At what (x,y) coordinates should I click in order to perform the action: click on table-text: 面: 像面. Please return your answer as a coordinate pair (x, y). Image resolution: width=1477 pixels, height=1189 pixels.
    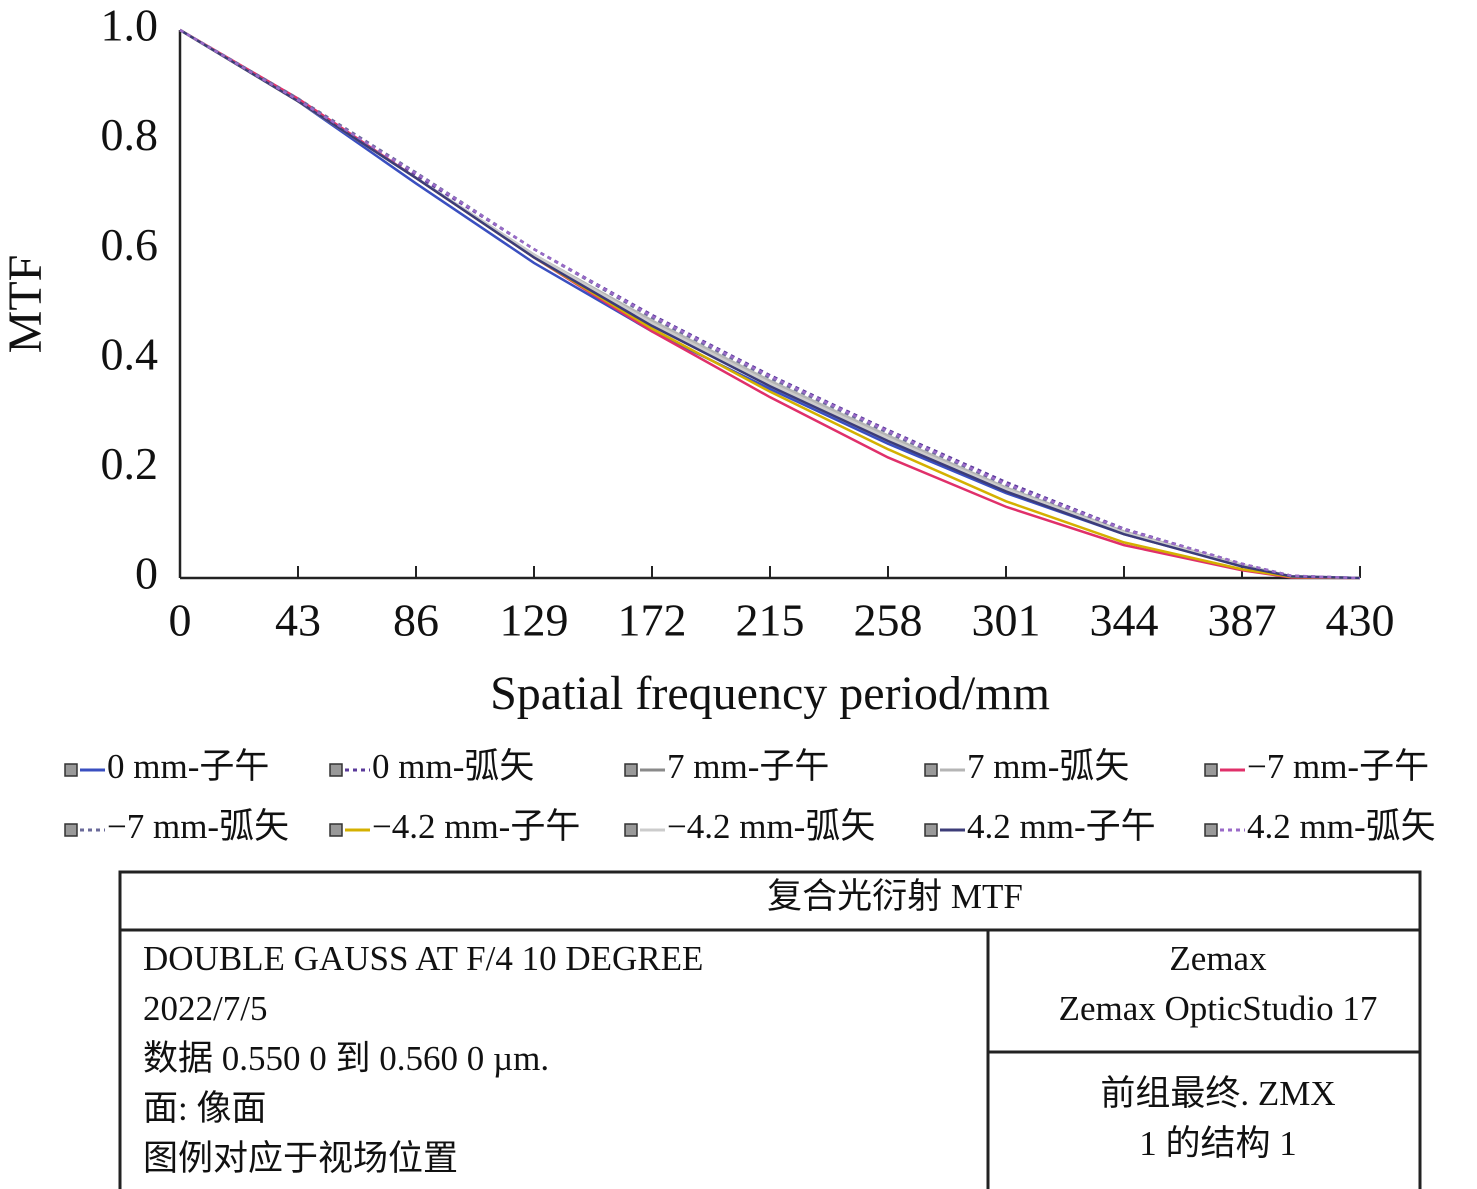
    Looking at the image, I should click on (204, 1108).